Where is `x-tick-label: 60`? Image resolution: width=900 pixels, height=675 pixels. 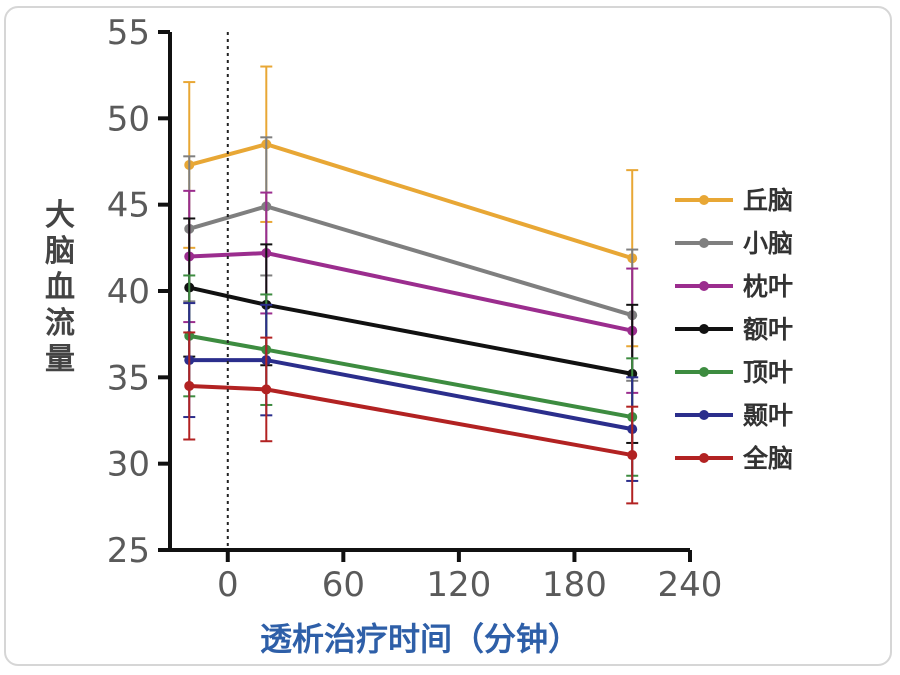 x-tick-label: 60 is located at coordinates (343, 585).